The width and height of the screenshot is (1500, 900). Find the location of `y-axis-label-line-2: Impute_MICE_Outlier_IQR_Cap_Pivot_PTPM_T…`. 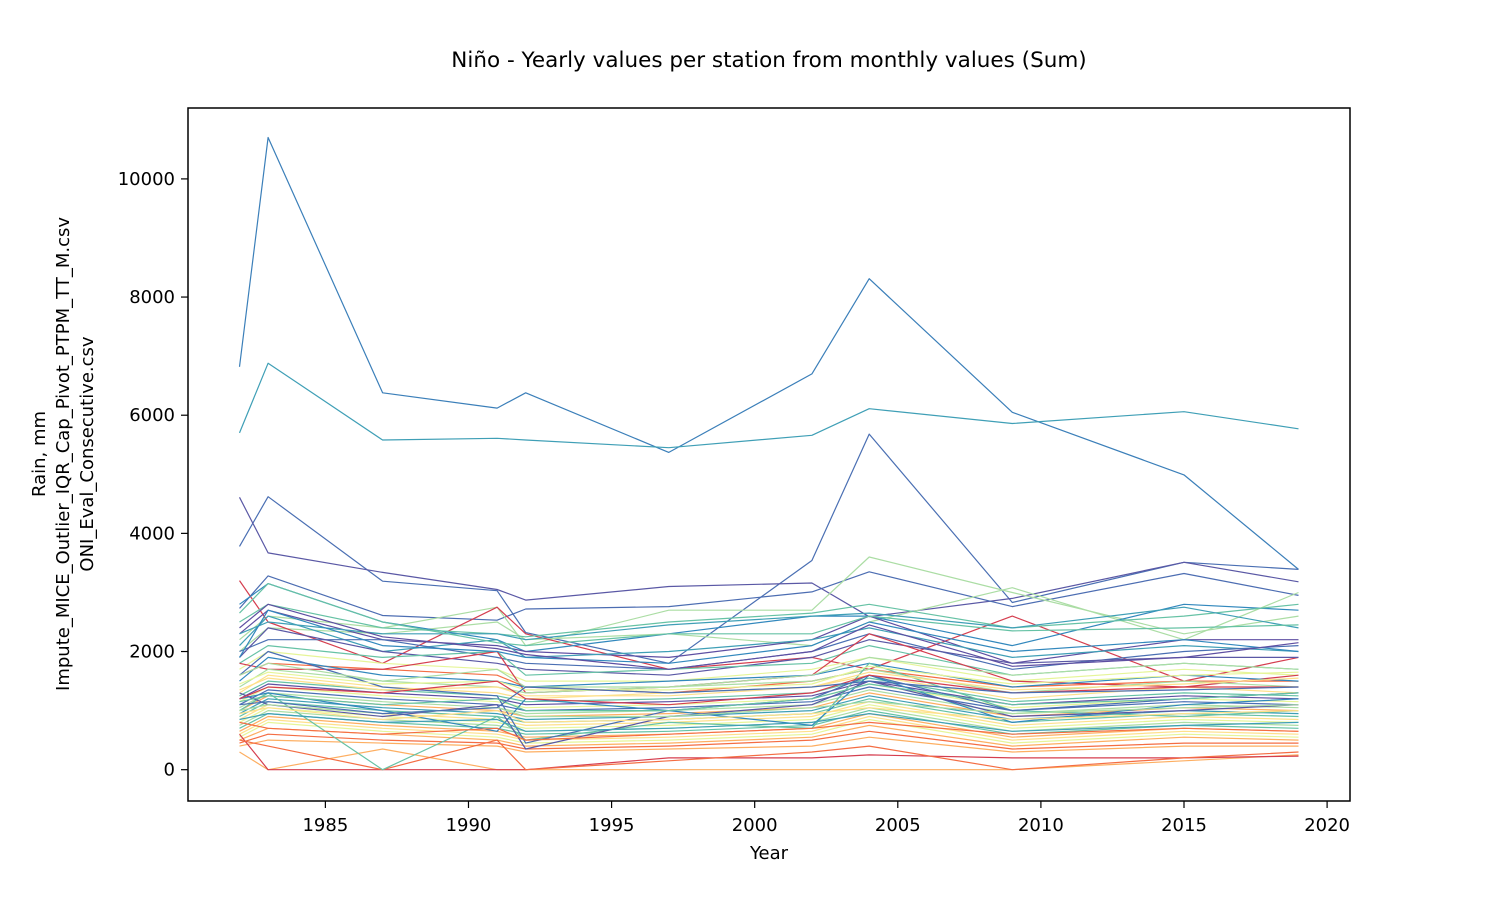

y-axis-label-line-2: Impute_MICE_Outlier_IQR_Cap_Pivot_PTPM_T… is located at coordinates (63, 454).